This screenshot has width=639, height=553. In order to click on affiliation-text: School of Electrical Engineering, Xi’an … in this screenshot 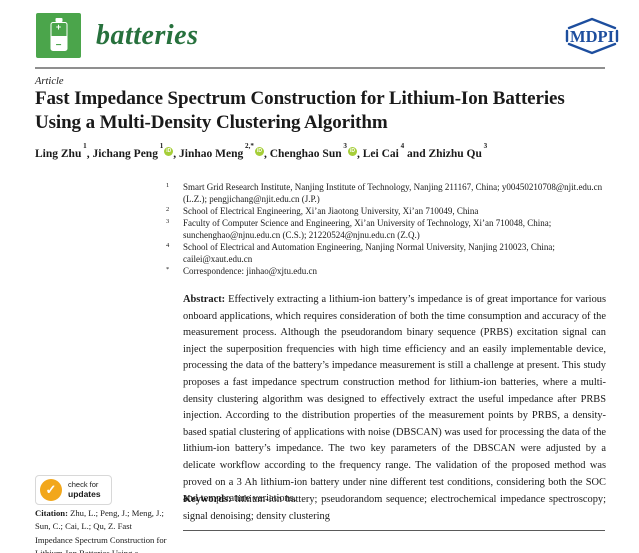, I will do `click(331, 211)`.